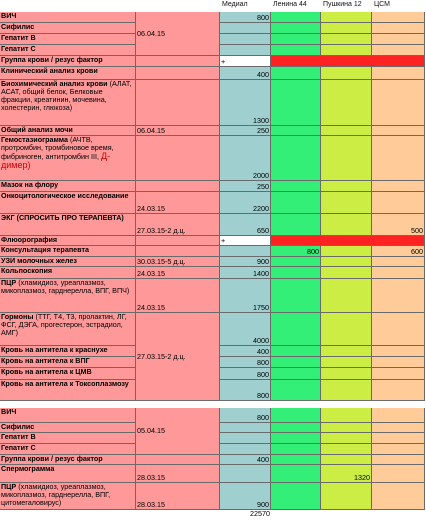 The image size is (426, 520). What do you see at coordinates (342, 4) in the screenshot?
I see `column-header-label: Пушкина 12` at bounding box center [342, 4].